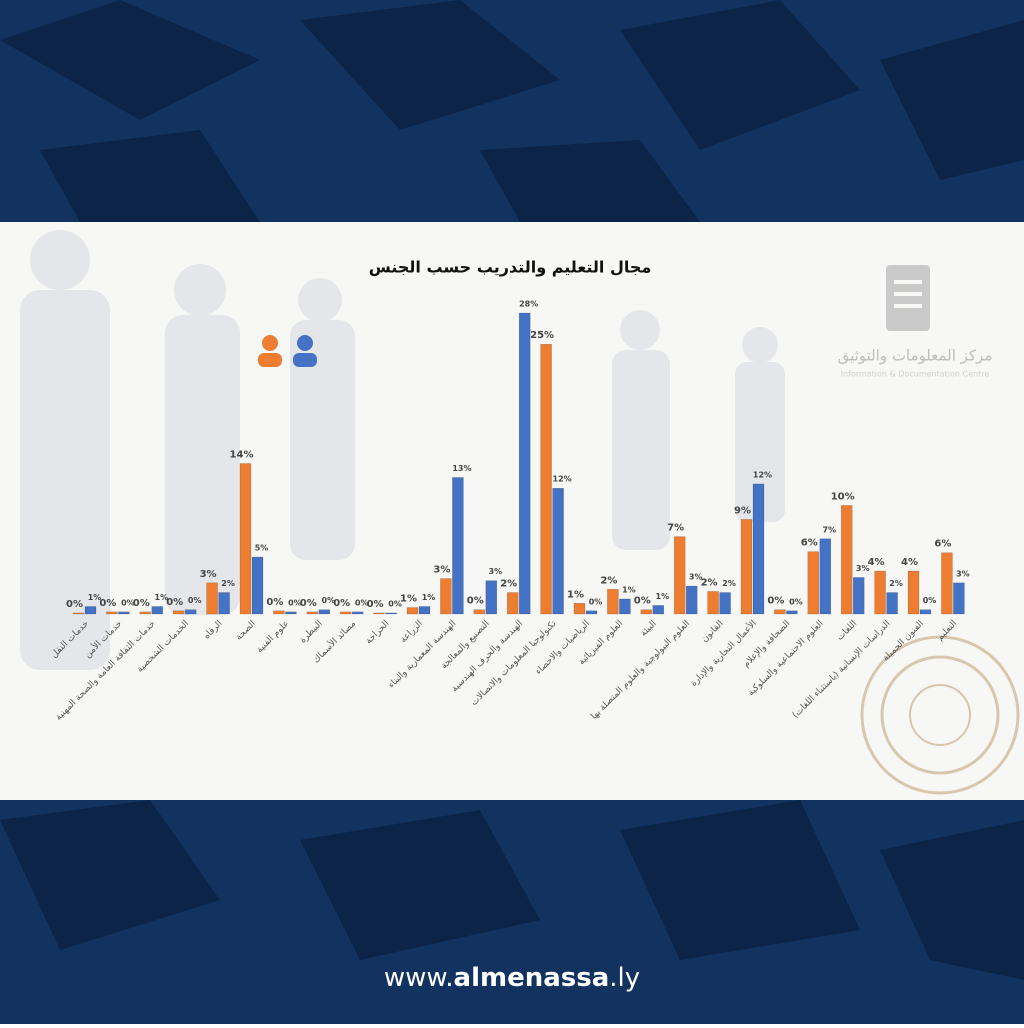  What do you see at coordinates (287, 351) in the screenshot?
I see `legend-icons` at bounding box center [287, 351].